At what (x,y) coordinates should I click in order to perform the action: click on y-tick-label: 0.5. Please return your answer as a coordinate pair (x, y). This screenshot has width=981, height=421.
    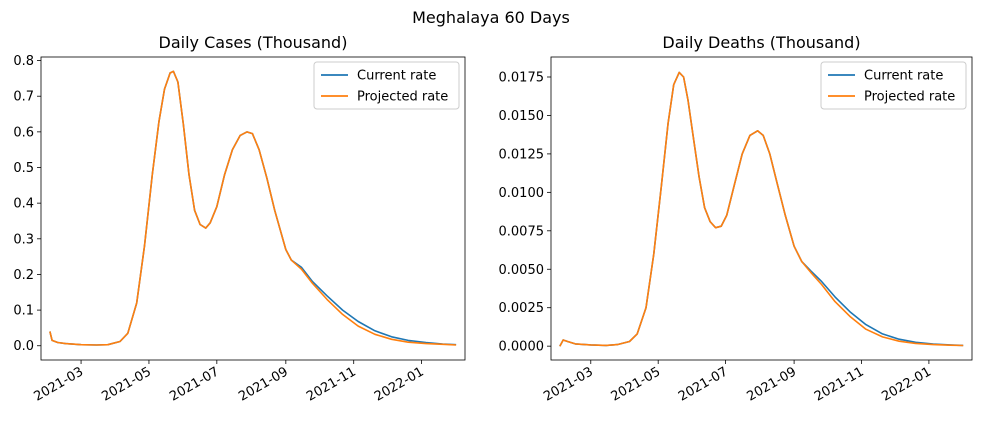
    Looking at the image, I should click on (23, 168).